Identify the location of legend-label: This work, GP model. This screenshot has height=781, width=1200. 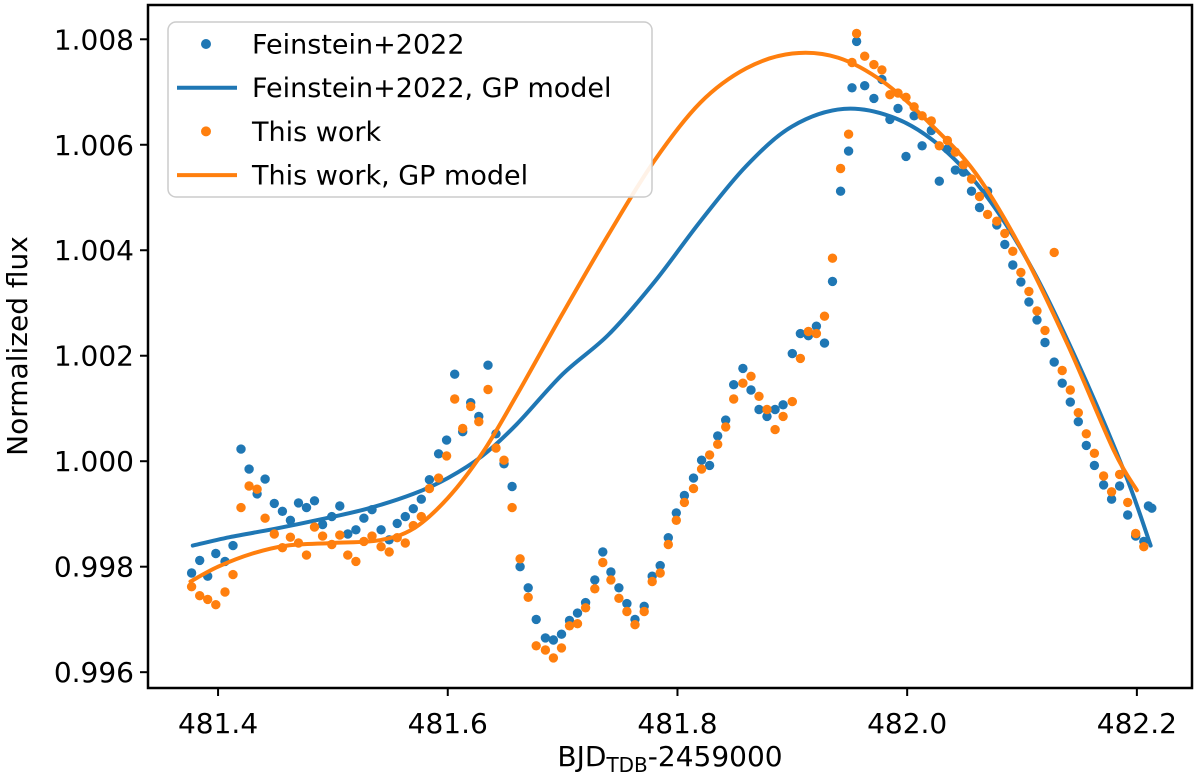
(389, 176).